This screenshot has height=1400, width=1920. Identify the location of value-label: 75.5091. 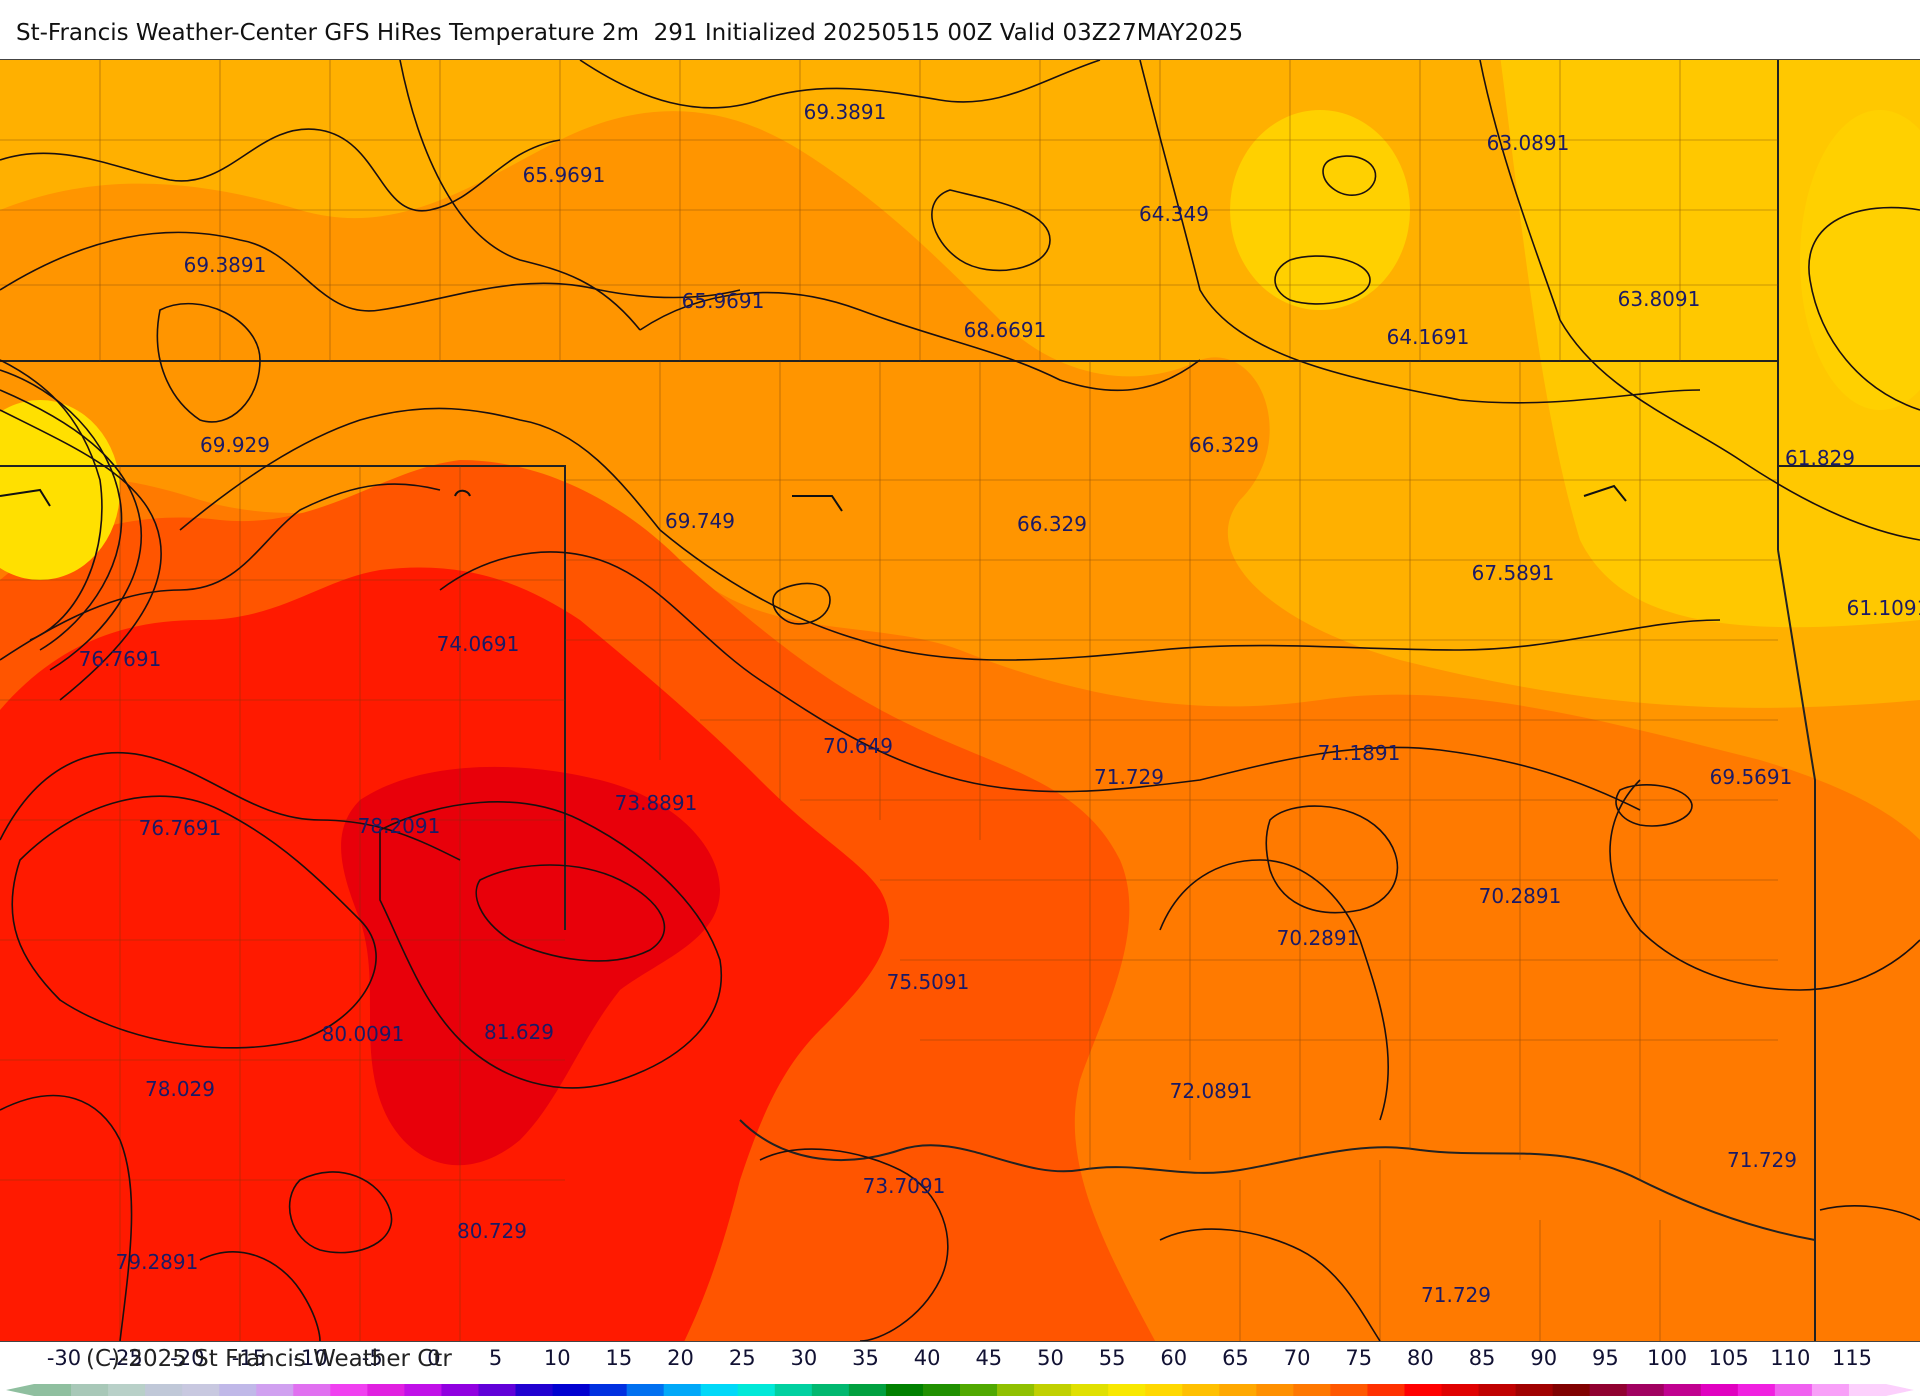
(928, 982).